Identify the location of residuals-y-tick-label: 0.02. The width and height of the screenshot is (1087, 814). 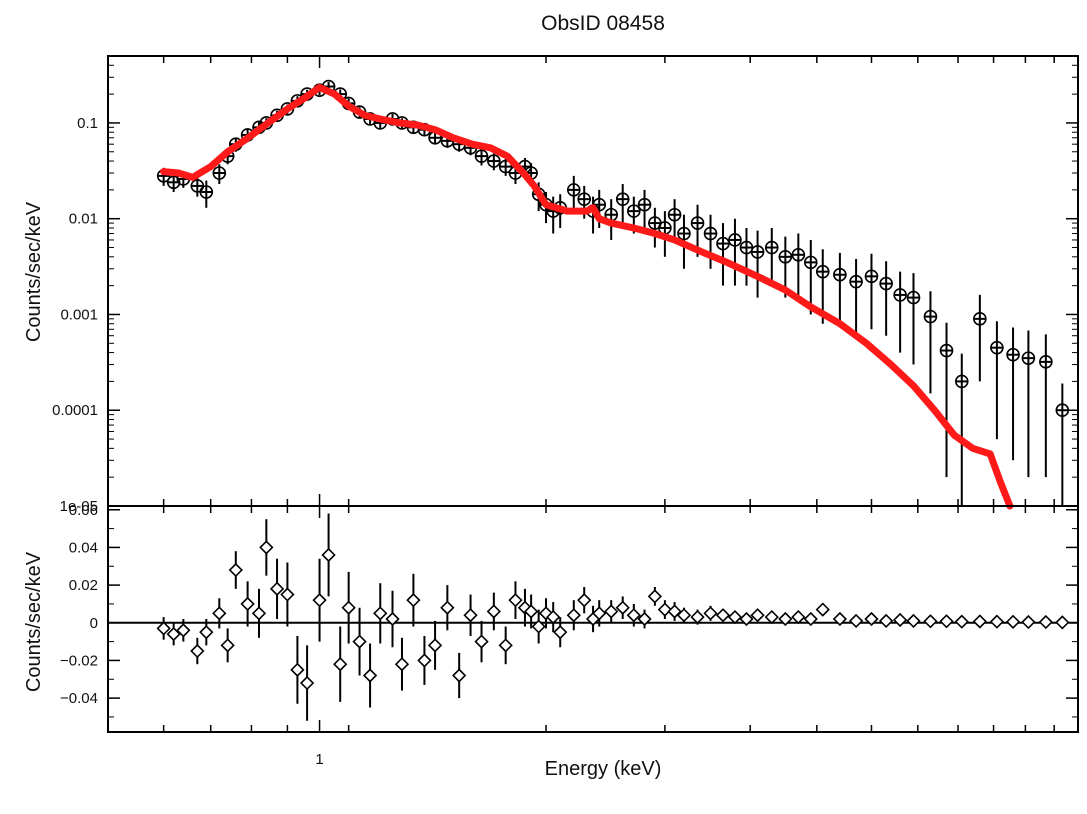
(83, 585).